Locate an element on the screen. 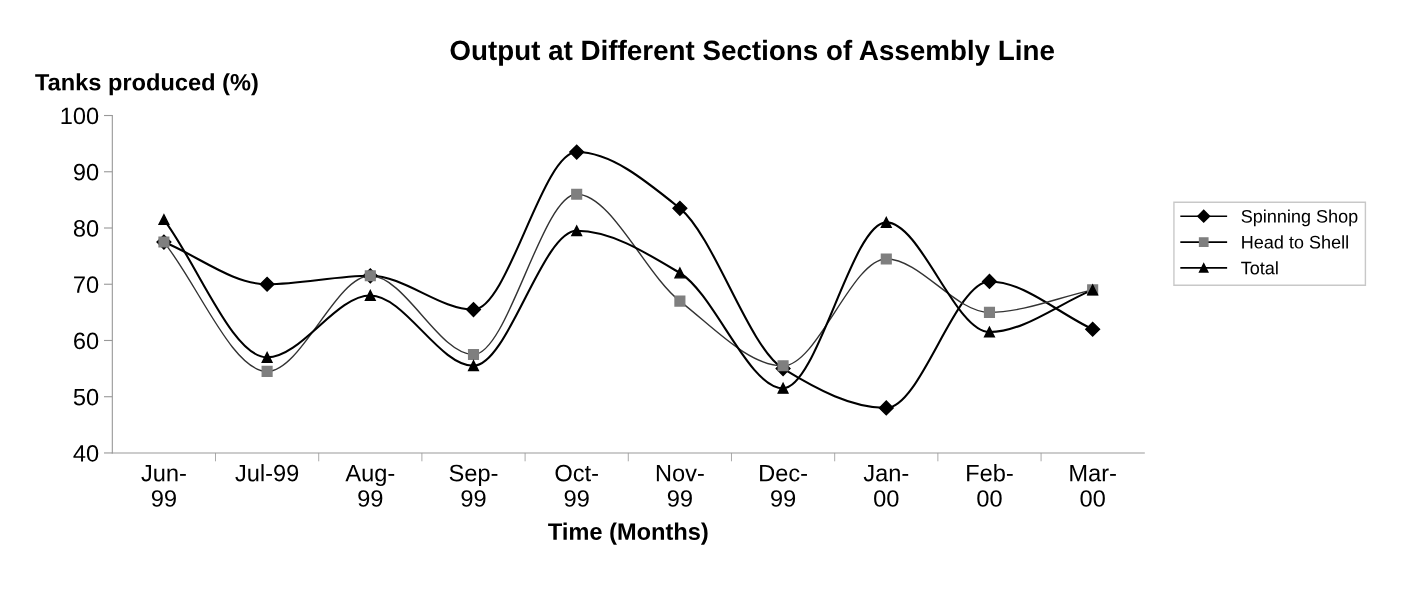 The image size is (1404, 608). x-tick-label: Aug- 99 is located at coordinates (370, 485).